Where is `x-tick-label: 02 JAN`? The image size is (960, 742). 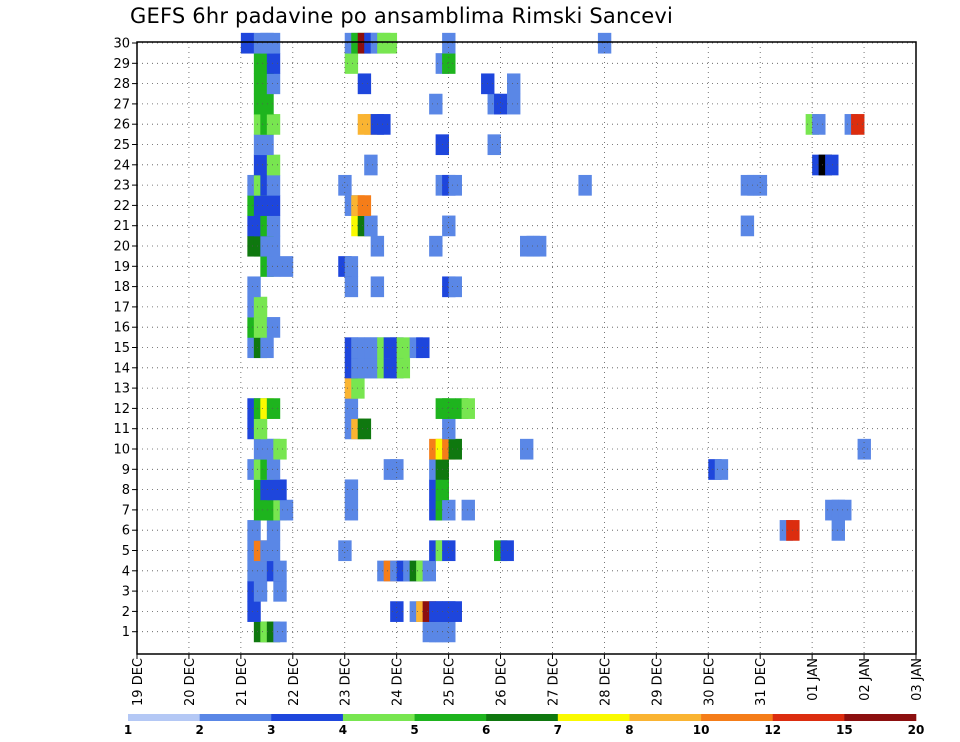
x-tick-label: 02 JAN is located at coordinates (865, 679).